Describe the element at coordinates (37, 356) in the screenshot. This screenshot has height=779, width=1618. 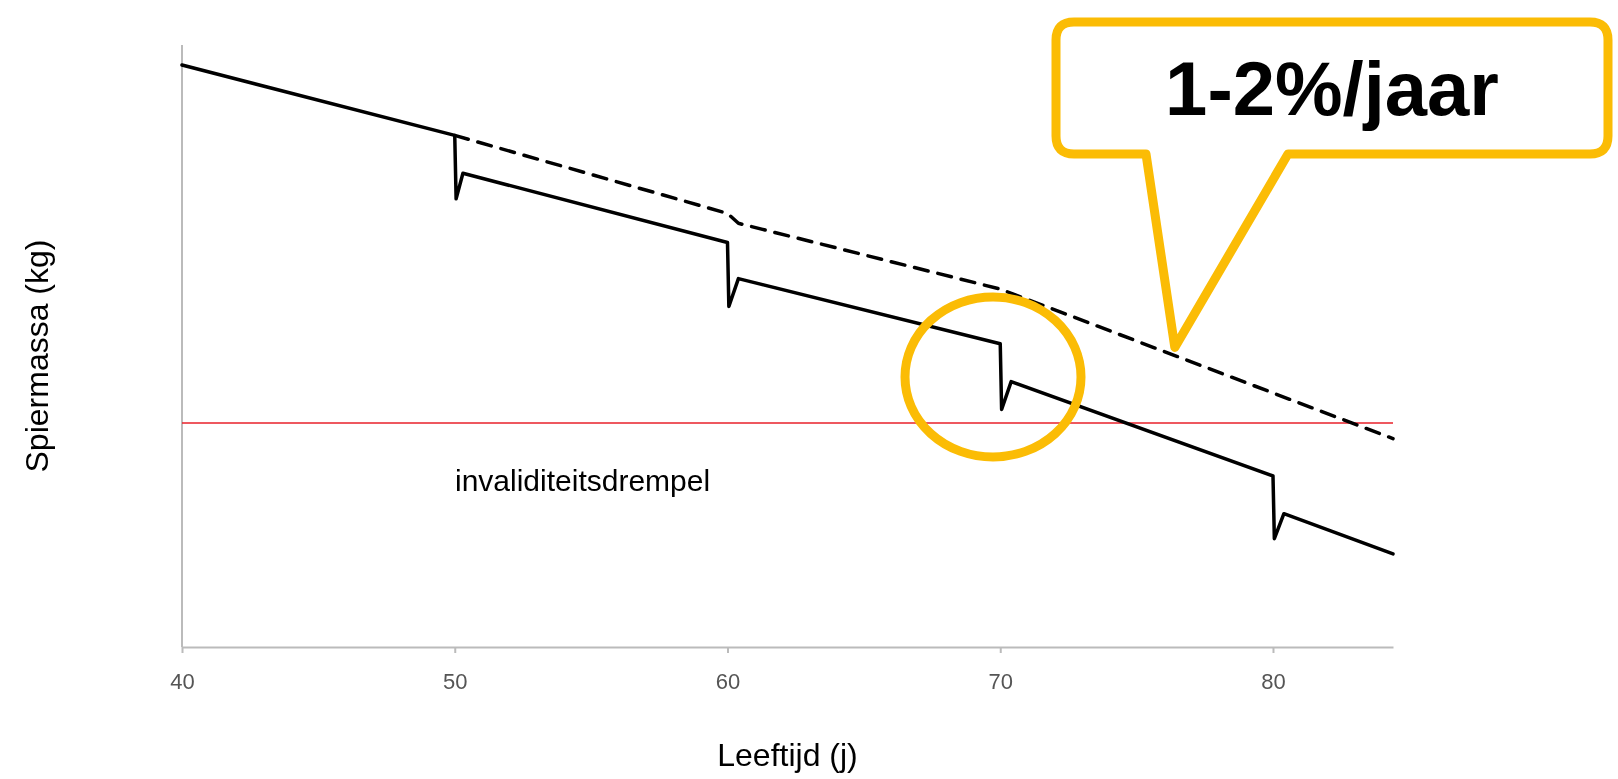
I see `y-axis-title: Spiermassa (kg)` at that location.